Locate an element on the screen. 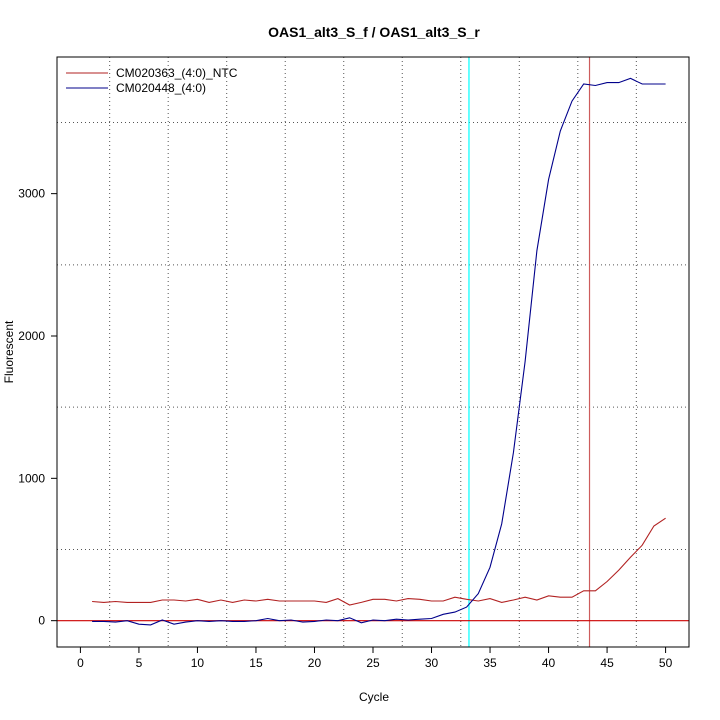 This screenshot has width=720, height=720. x-tick-label: 15 is located at coordinates (256, 663).